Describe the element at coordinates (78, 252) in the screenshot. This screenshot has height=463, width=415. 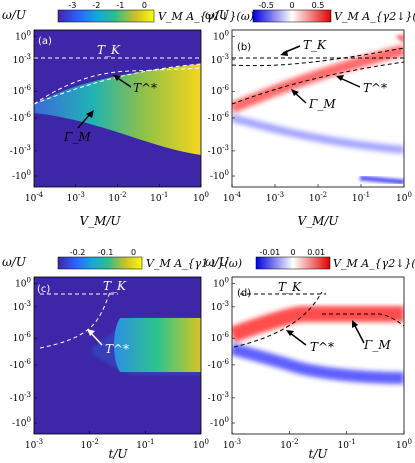
I see `colorbar-tick-label: -0.2` at that location.